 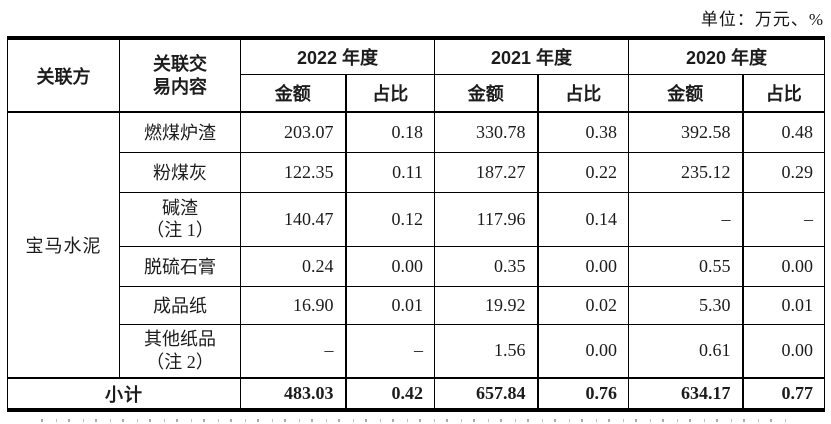 What do you see at coordinates (124, 394) in the screenshot?
I see `subtotal-label: 小计` at bounding box center [124, 394].